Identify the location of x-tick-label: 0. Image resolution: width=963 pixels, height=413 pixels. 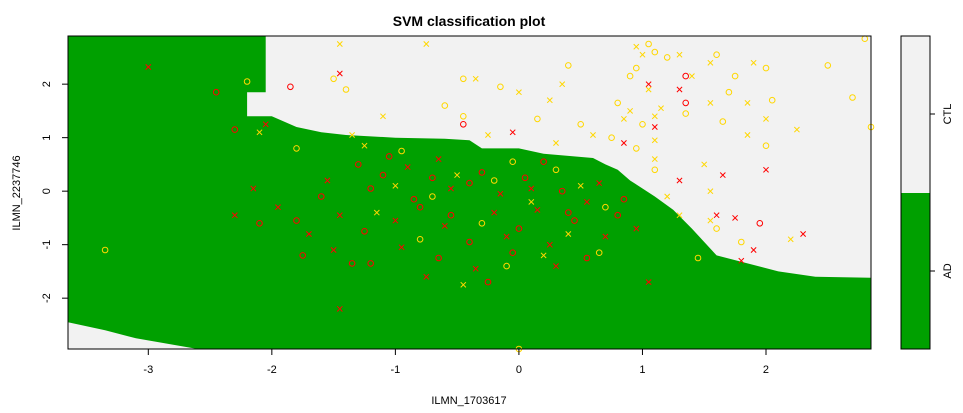
(519, 370).